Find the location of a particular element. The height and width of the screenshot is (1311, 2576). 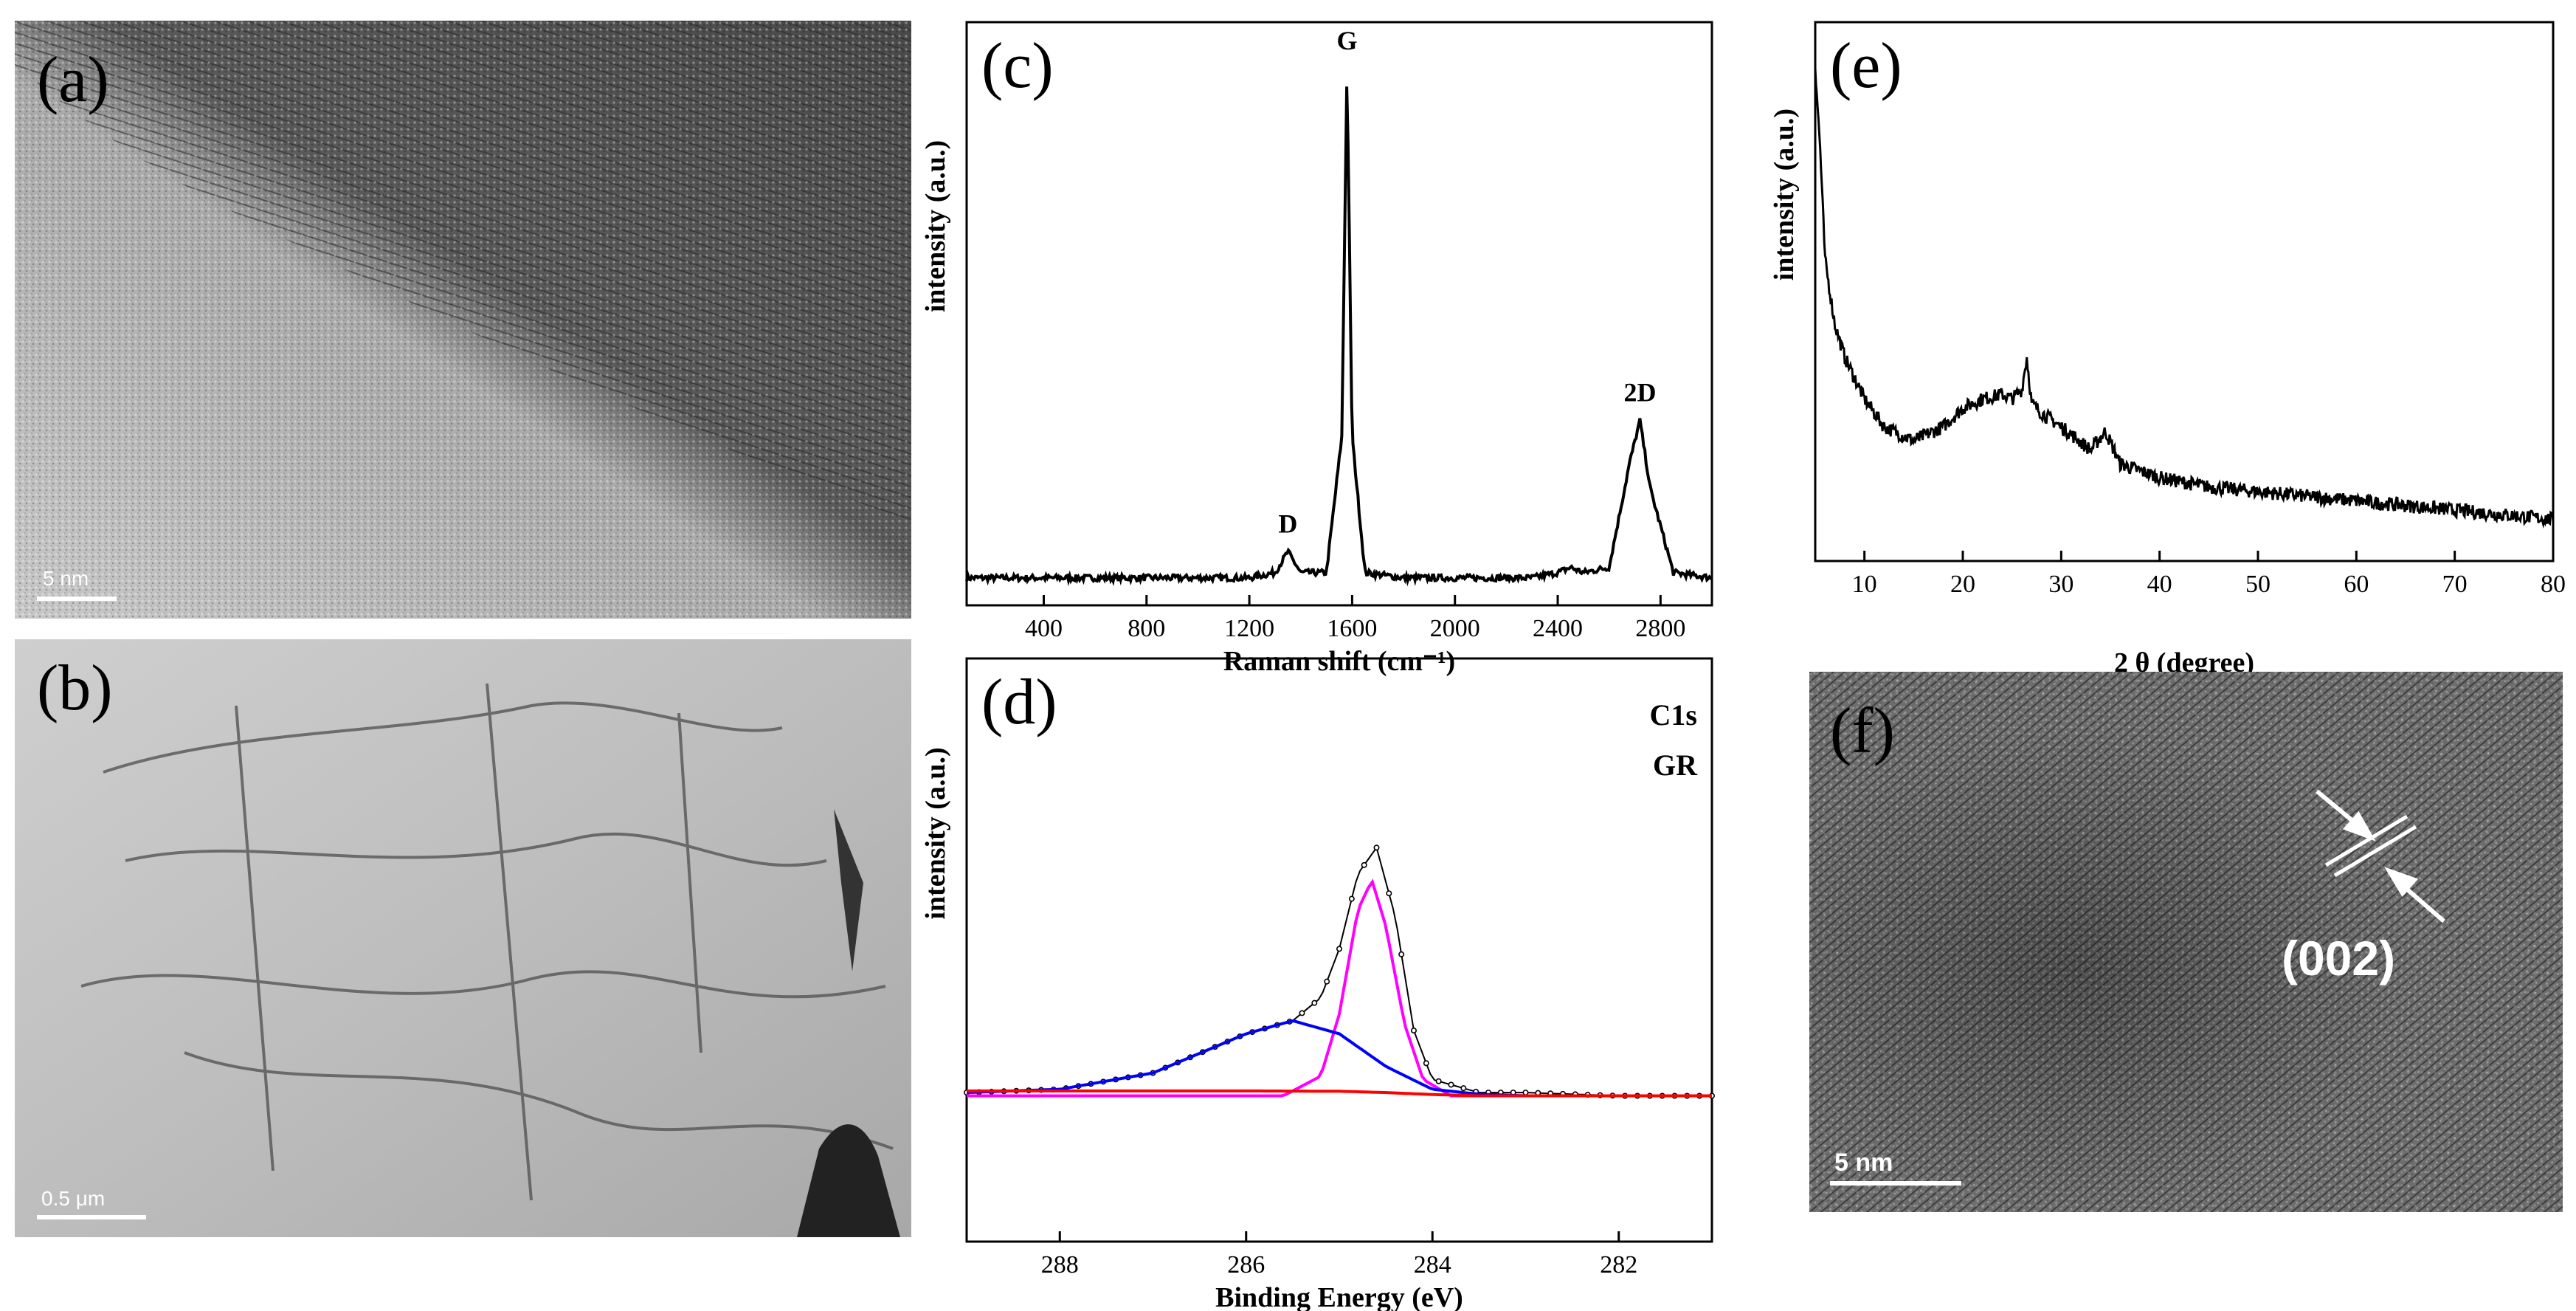

panel-label: (c) is located at coordinates (1018, 66).